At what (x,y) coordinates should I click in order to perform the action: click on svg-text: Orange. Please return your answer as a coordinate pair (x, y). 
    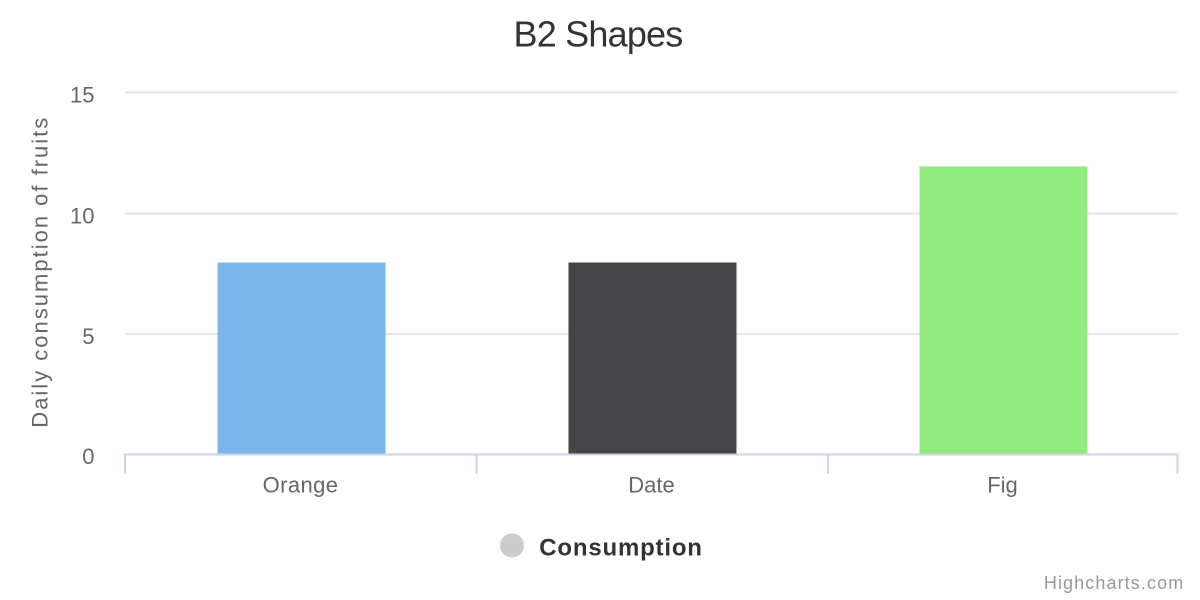
    Looking at the image, I should click on (301, 485).